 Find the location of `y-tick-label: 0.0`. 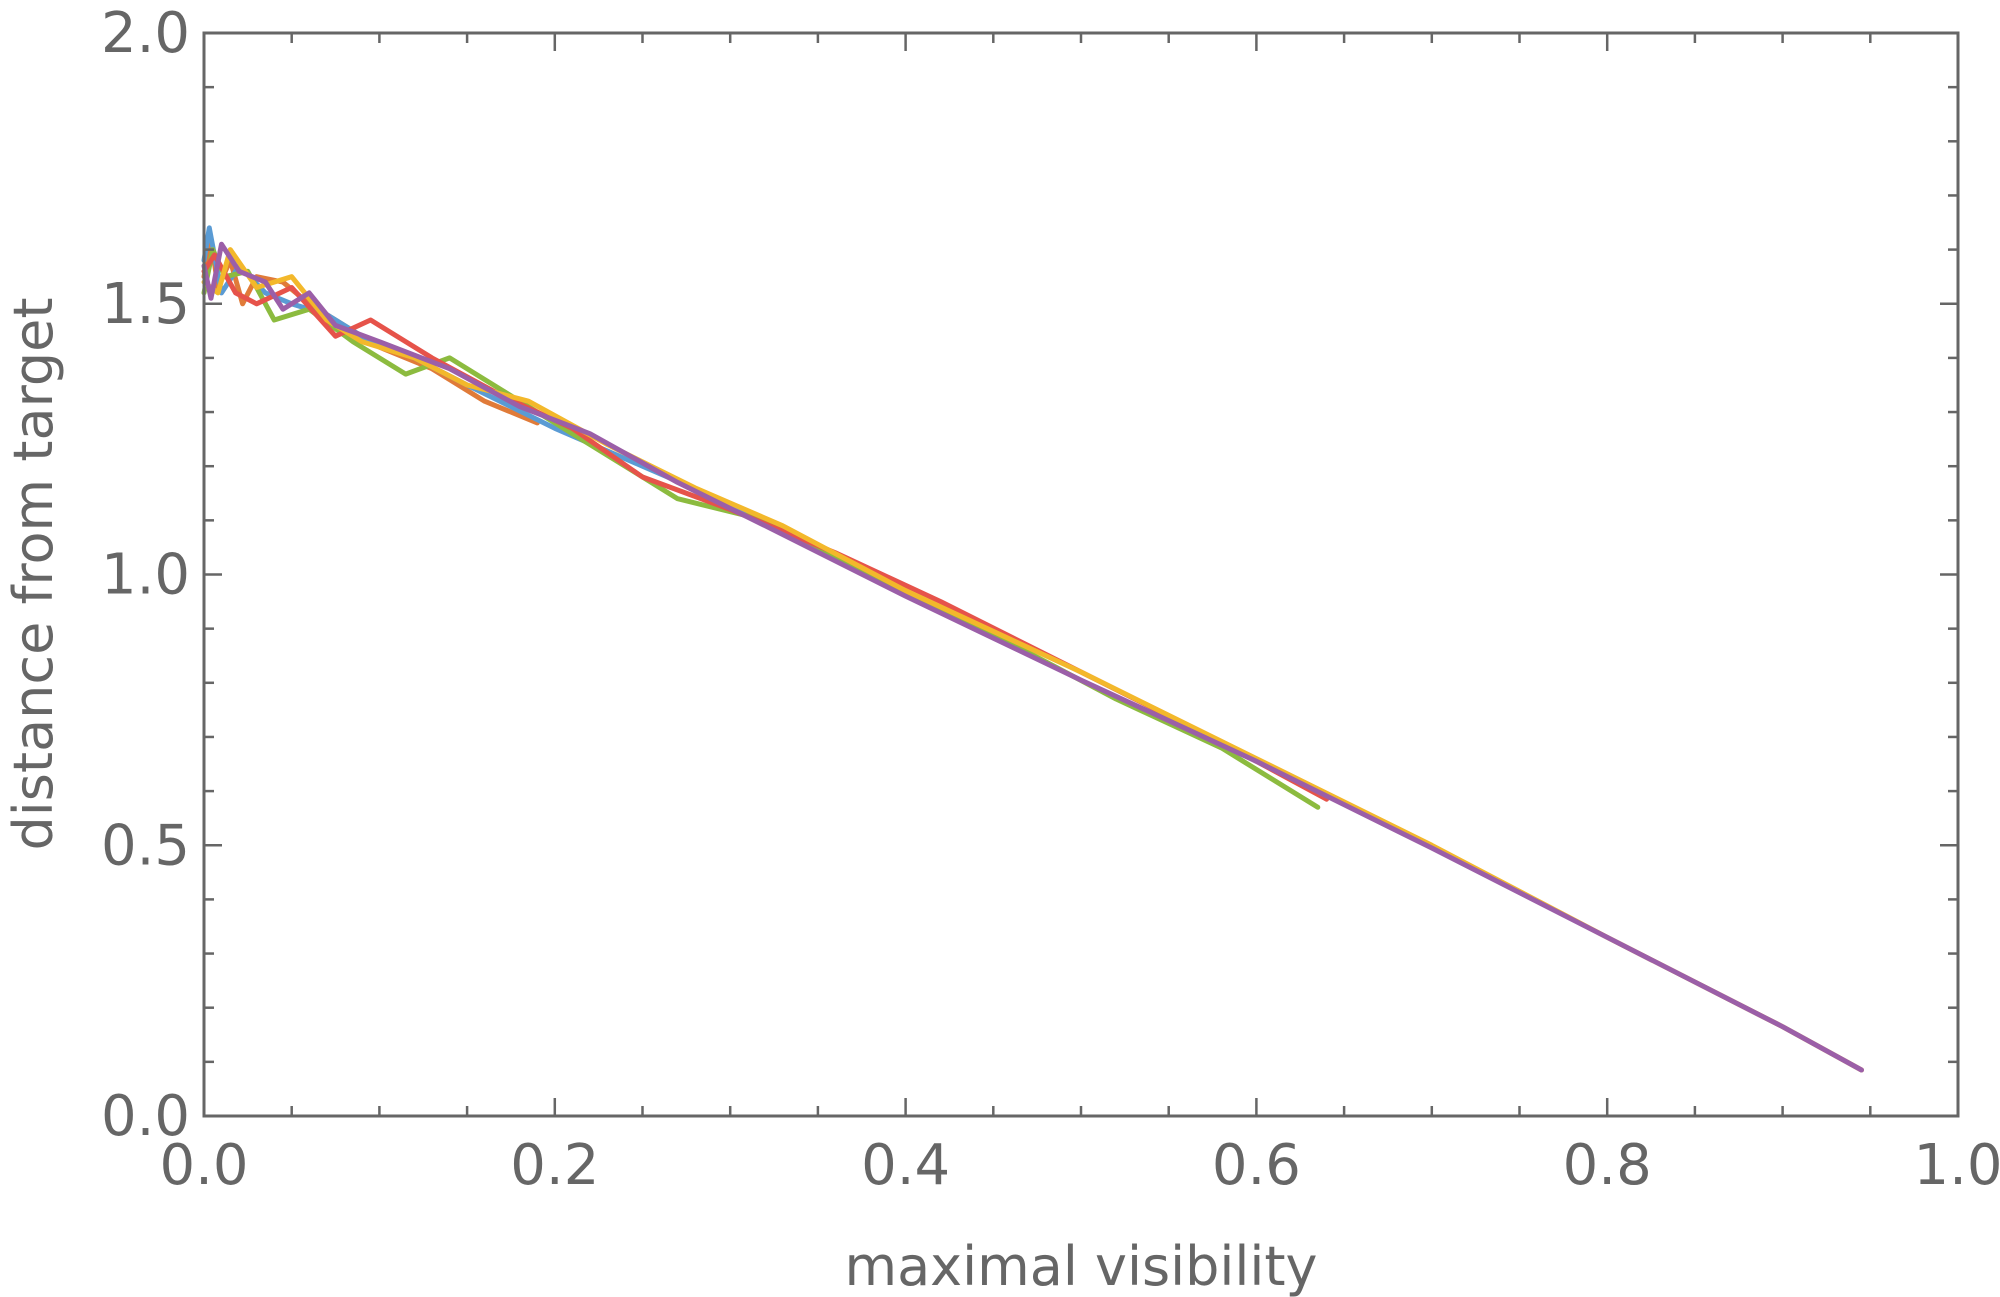

y-tick-label: 0.0 is located at coordinates (145, 1116).